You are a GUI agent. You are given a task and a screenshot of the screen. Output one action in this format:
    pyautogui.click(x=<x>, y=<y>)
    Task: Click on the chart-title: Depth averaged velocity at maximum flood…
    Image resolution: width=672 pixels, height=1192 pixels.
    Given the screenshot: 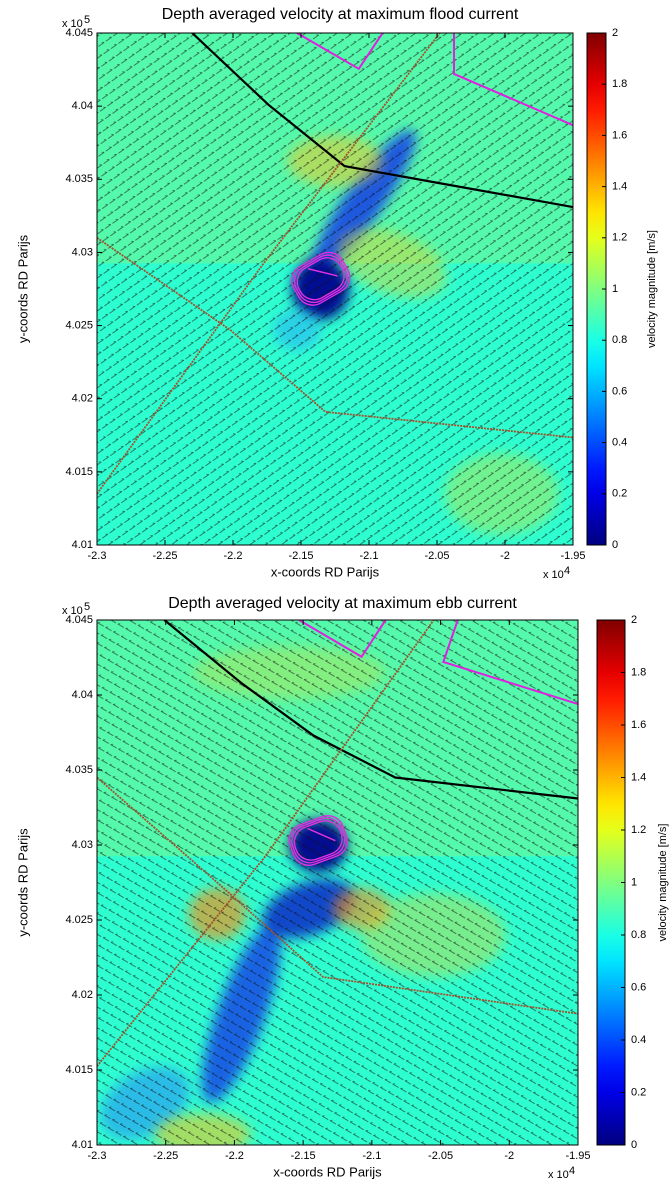 What is the action you would take?
    pyautogui.click(x=340, y=14)
    